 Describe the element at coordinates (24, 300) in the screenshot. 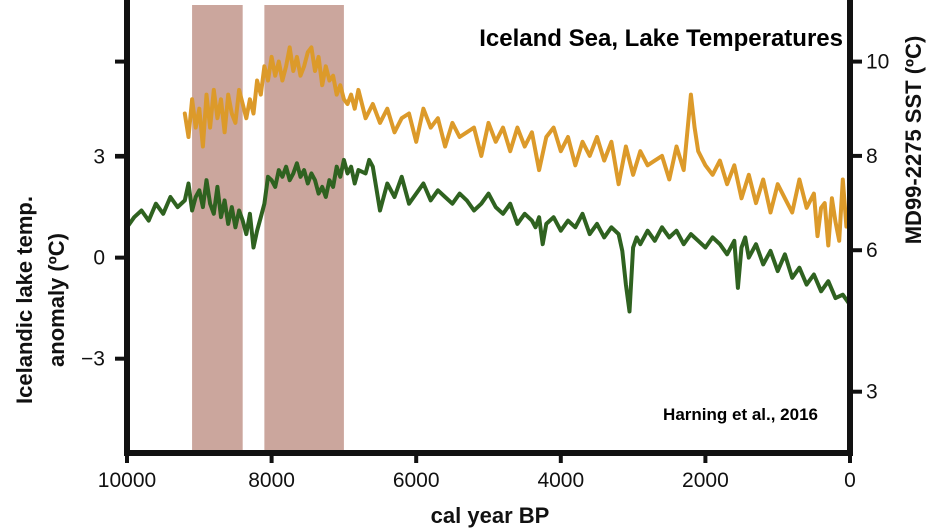

I see `left-axis-label-line1: Icelandic lake temp.` at that location.